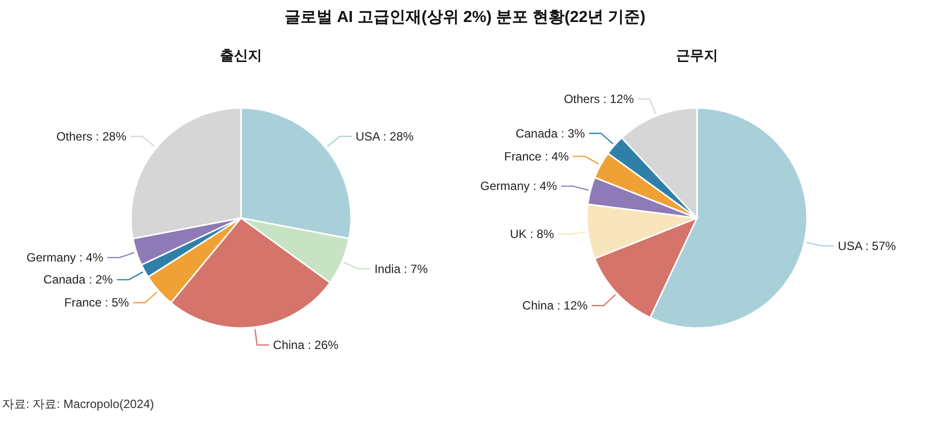 Image resolution: width=930 pixels, height=439 pixels. Describe the element at coordinates (323, 345) in the screenshot. I see `data-label: : 26%` at that location.